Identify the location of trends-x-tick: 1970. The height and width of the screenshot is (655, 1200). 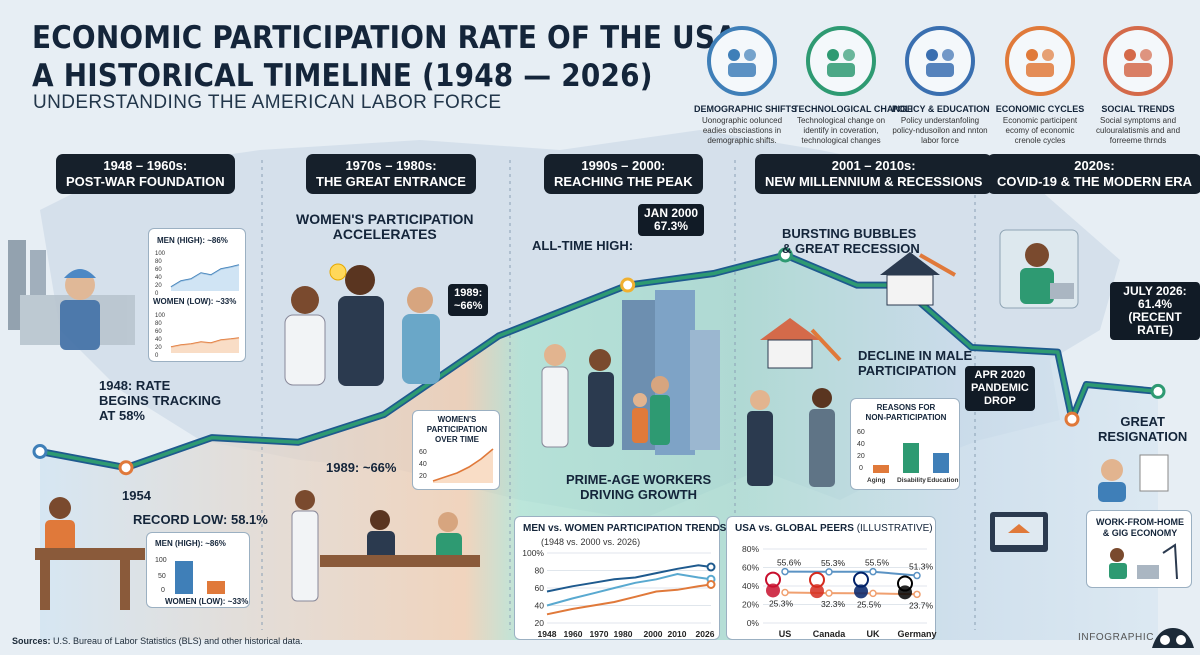
(599, 634).